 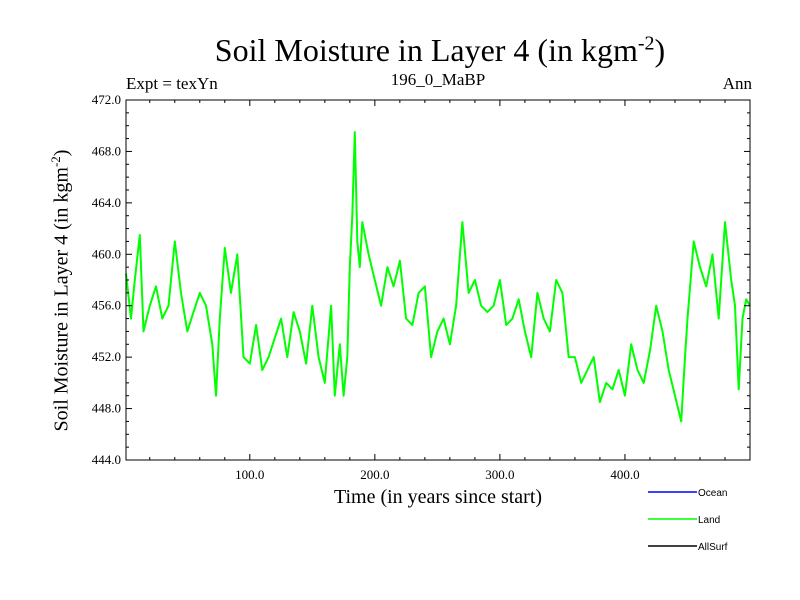 What do you see at coordinates (374, 474) in the screenshot?
I see `x-tick-label: 200.0` at bounding box center [374, 474].